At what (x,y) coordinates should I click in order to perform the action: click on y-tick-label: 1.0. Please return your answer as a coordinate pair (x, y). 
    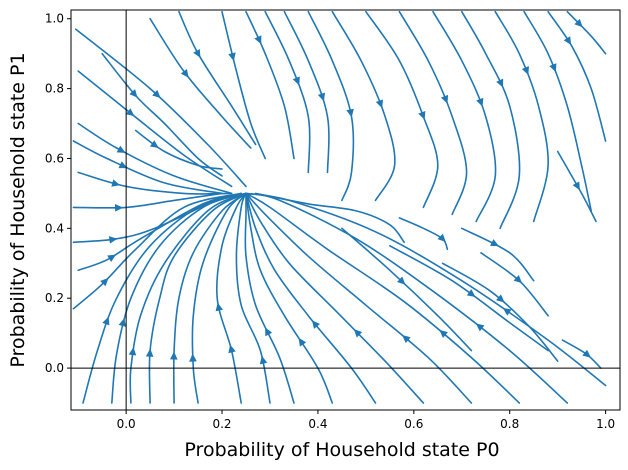
    Looking at the image, I should click on (54, 19).